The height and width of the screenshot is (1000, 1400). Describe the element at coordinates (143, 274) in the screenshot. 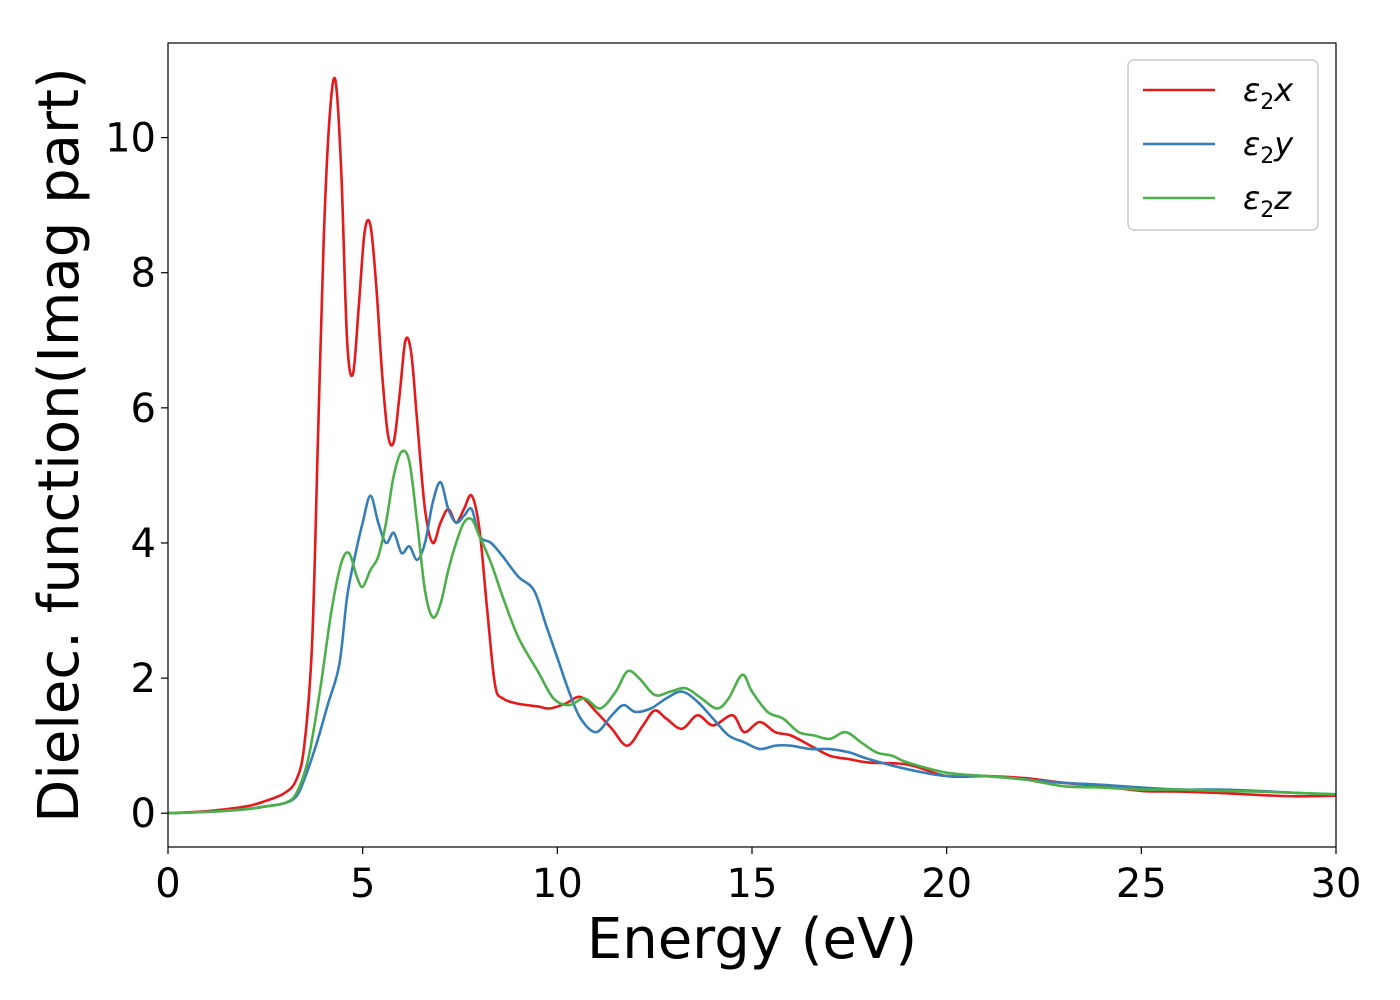

I see `y-tick-label: 8` at that location.